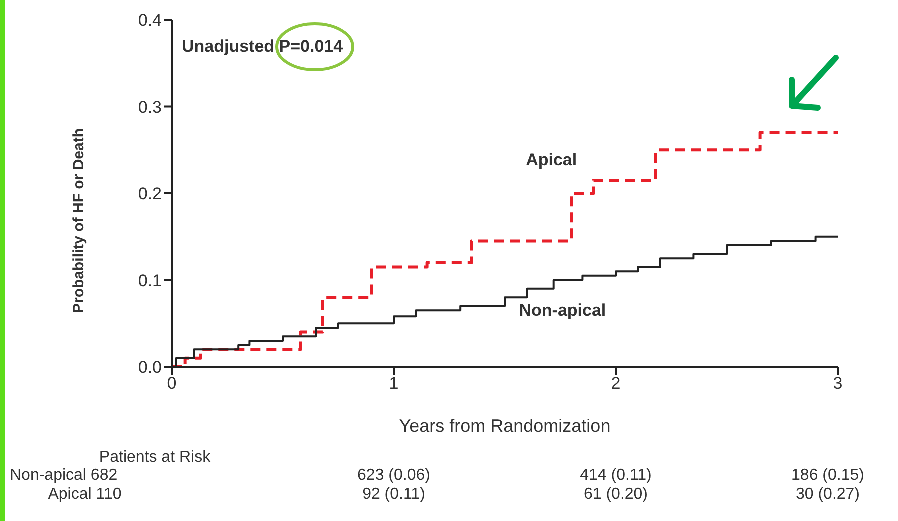 This screenshot has width=898, height=521. Describe the element at coordinates (616, 495) in the screenshot. I see `text: 61 (0.20)` at that location.